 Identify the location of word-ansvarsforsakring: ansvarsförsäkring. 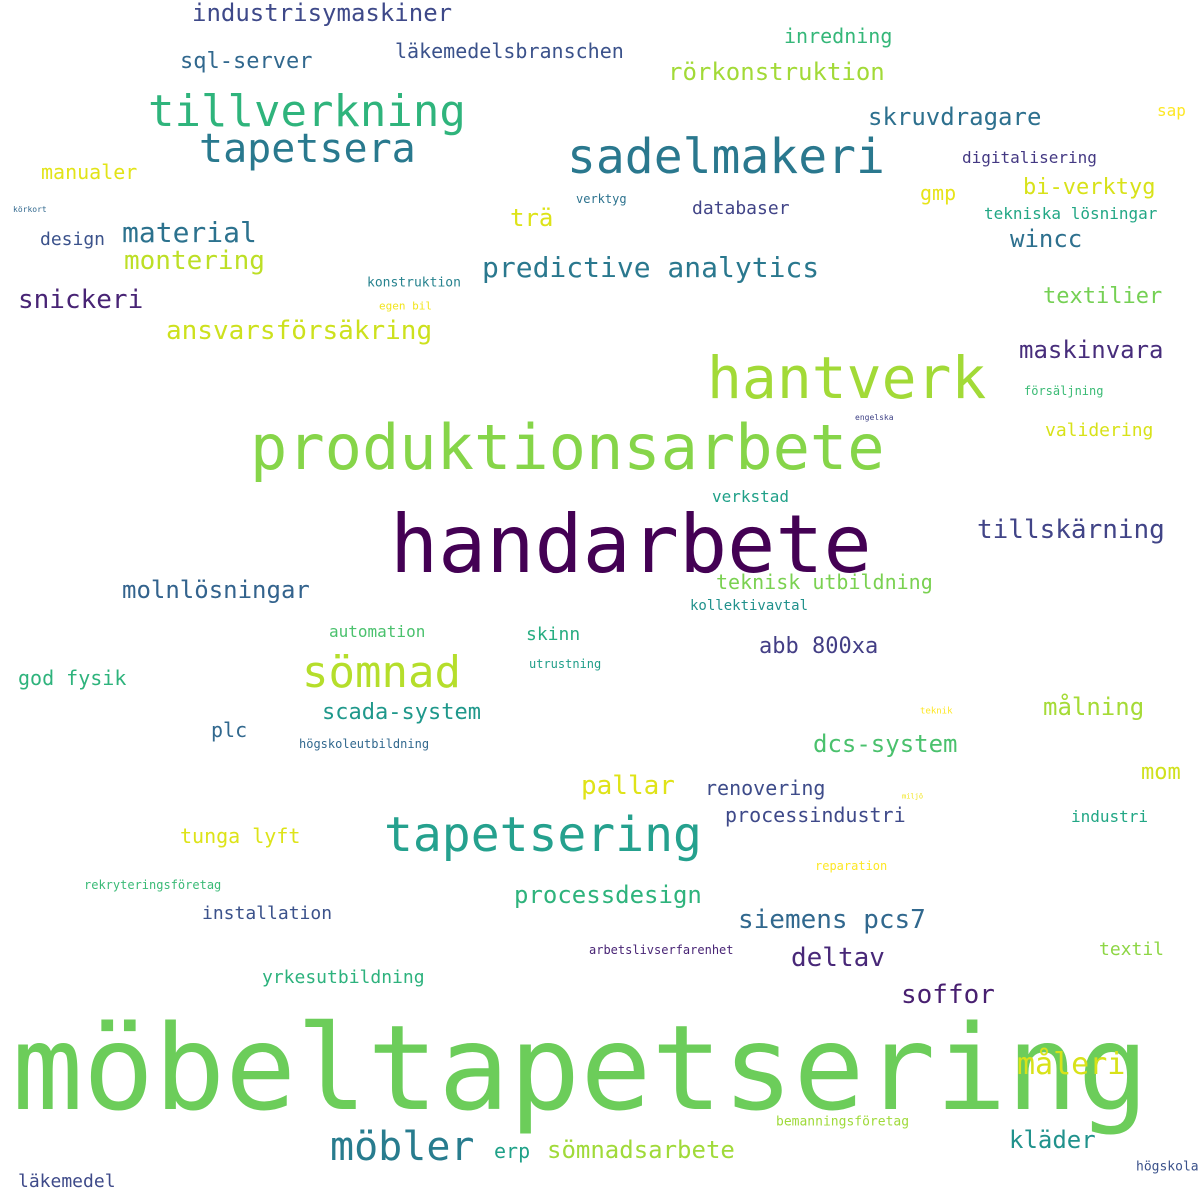
(299, 331).